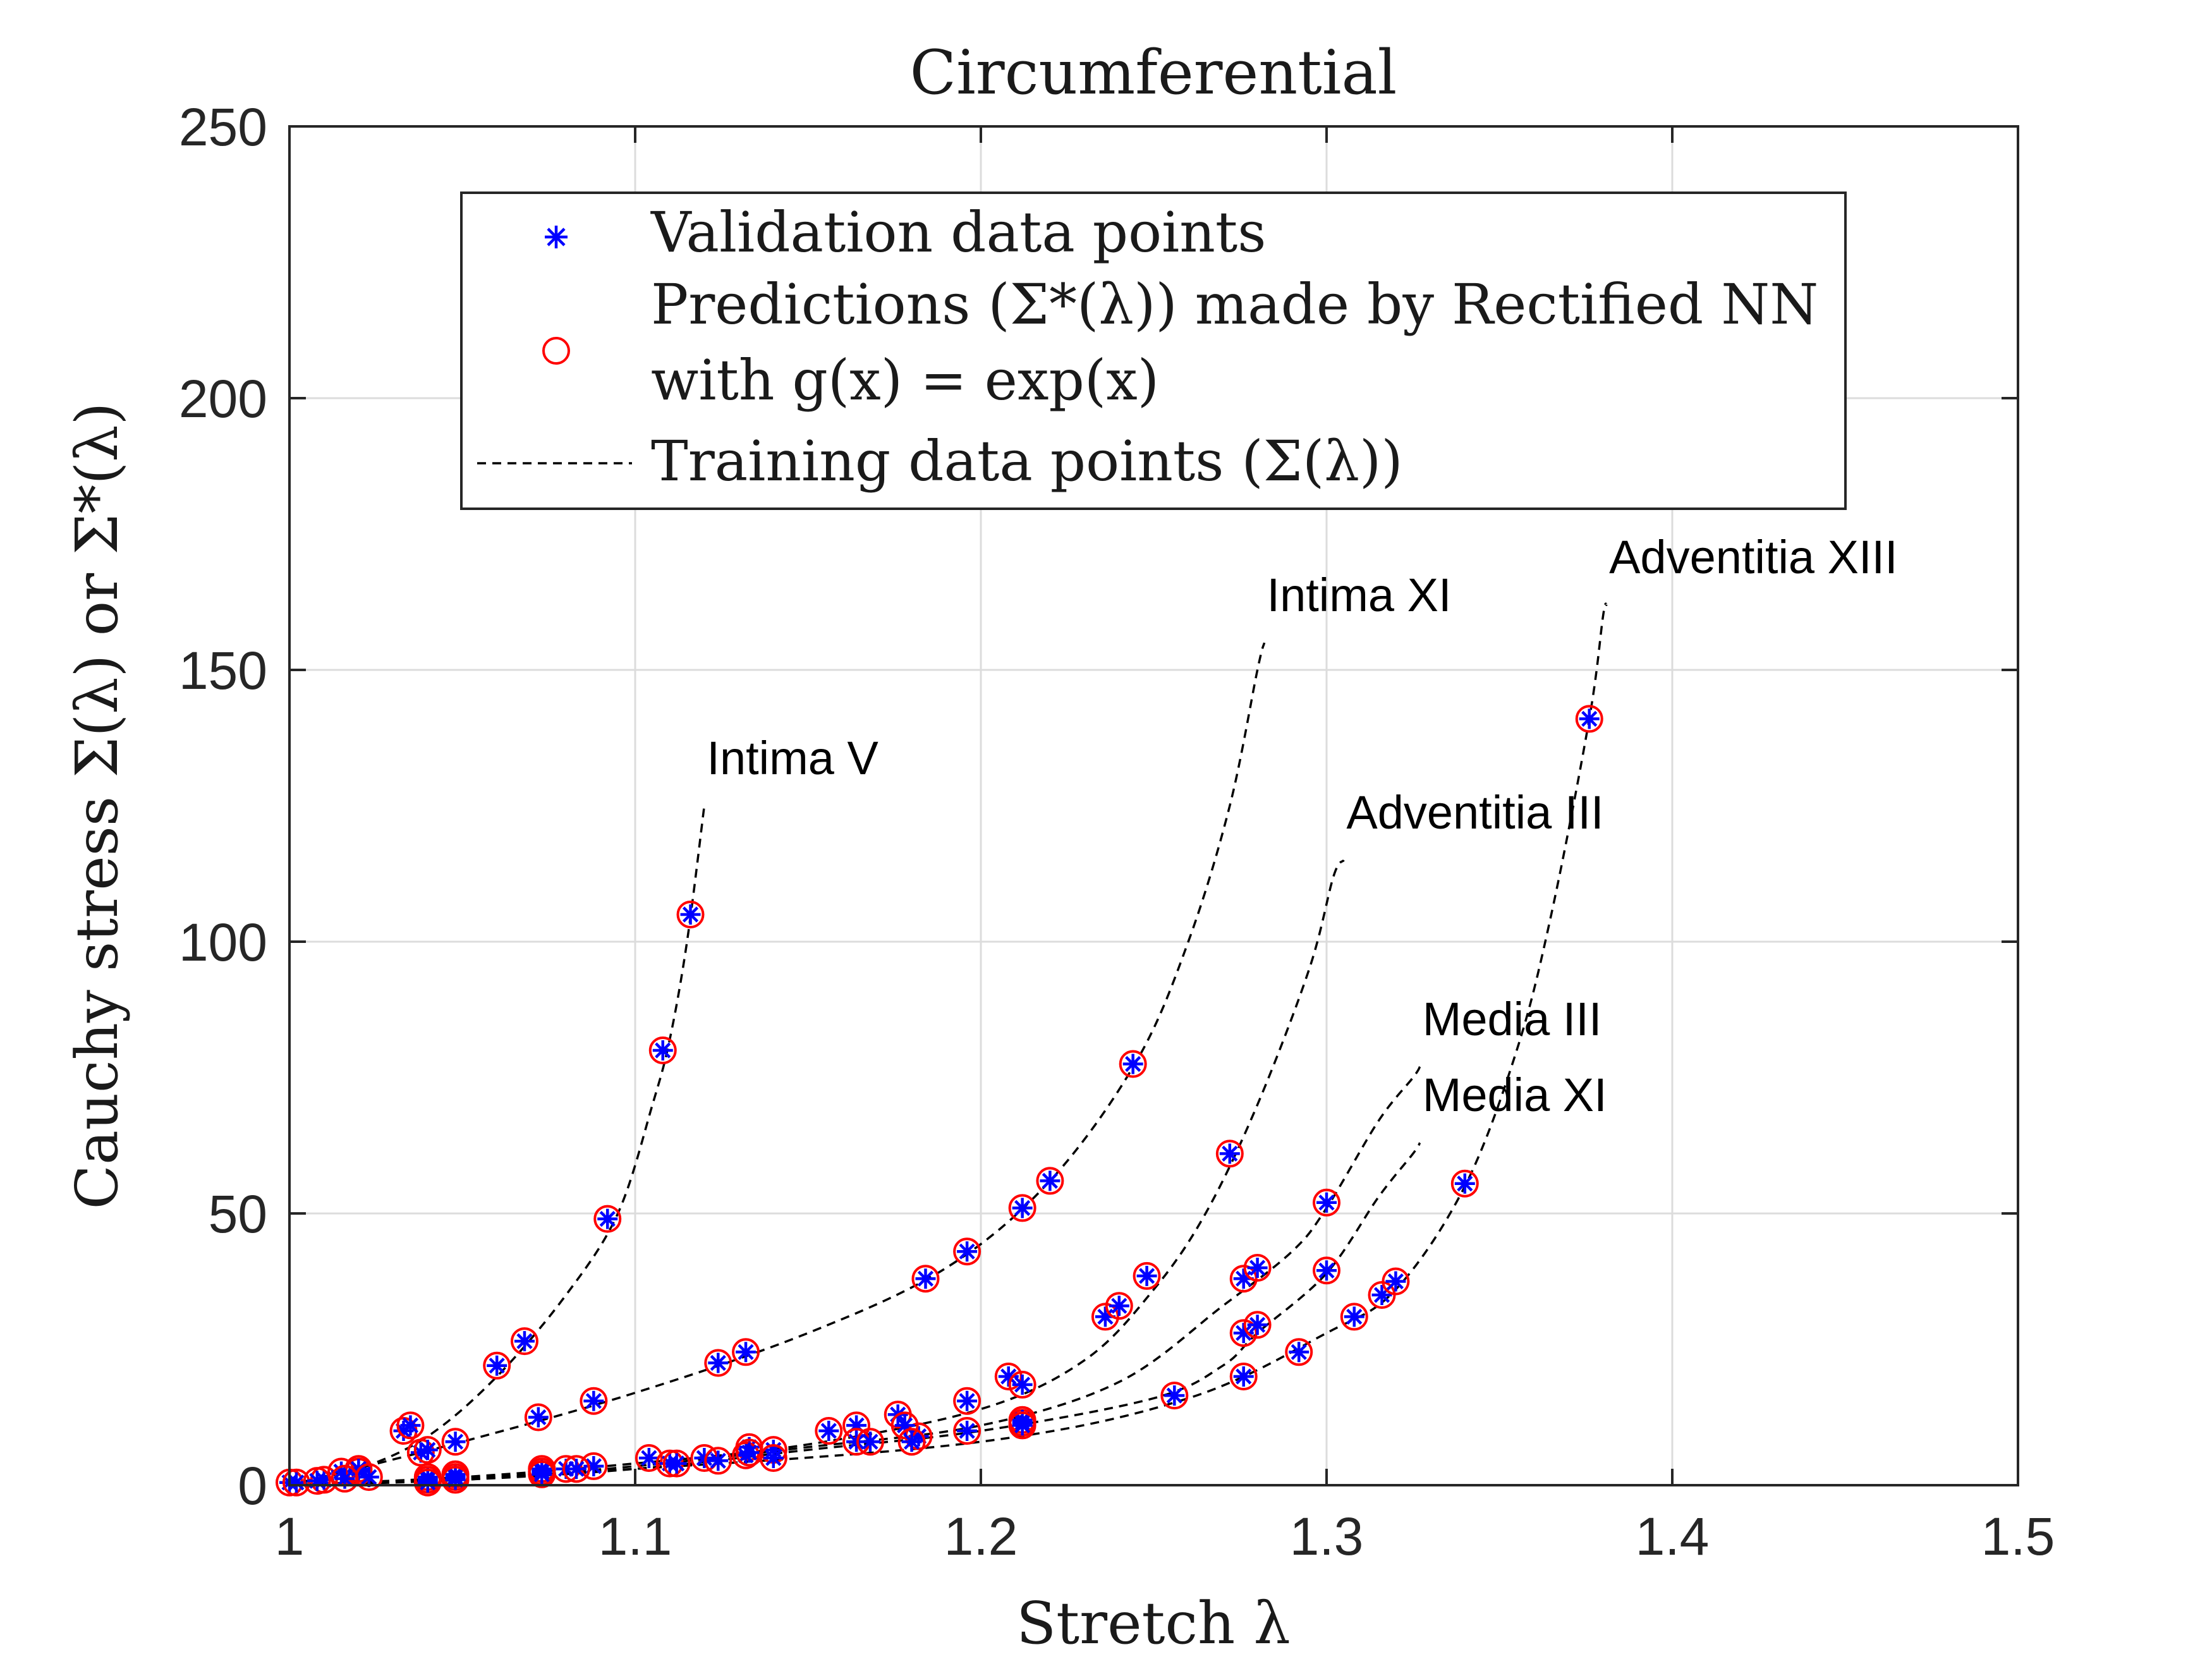 Image resolution: width=2212 pixels, height=1659 pixels. I want to click on legend-box, so click(1153, 350).